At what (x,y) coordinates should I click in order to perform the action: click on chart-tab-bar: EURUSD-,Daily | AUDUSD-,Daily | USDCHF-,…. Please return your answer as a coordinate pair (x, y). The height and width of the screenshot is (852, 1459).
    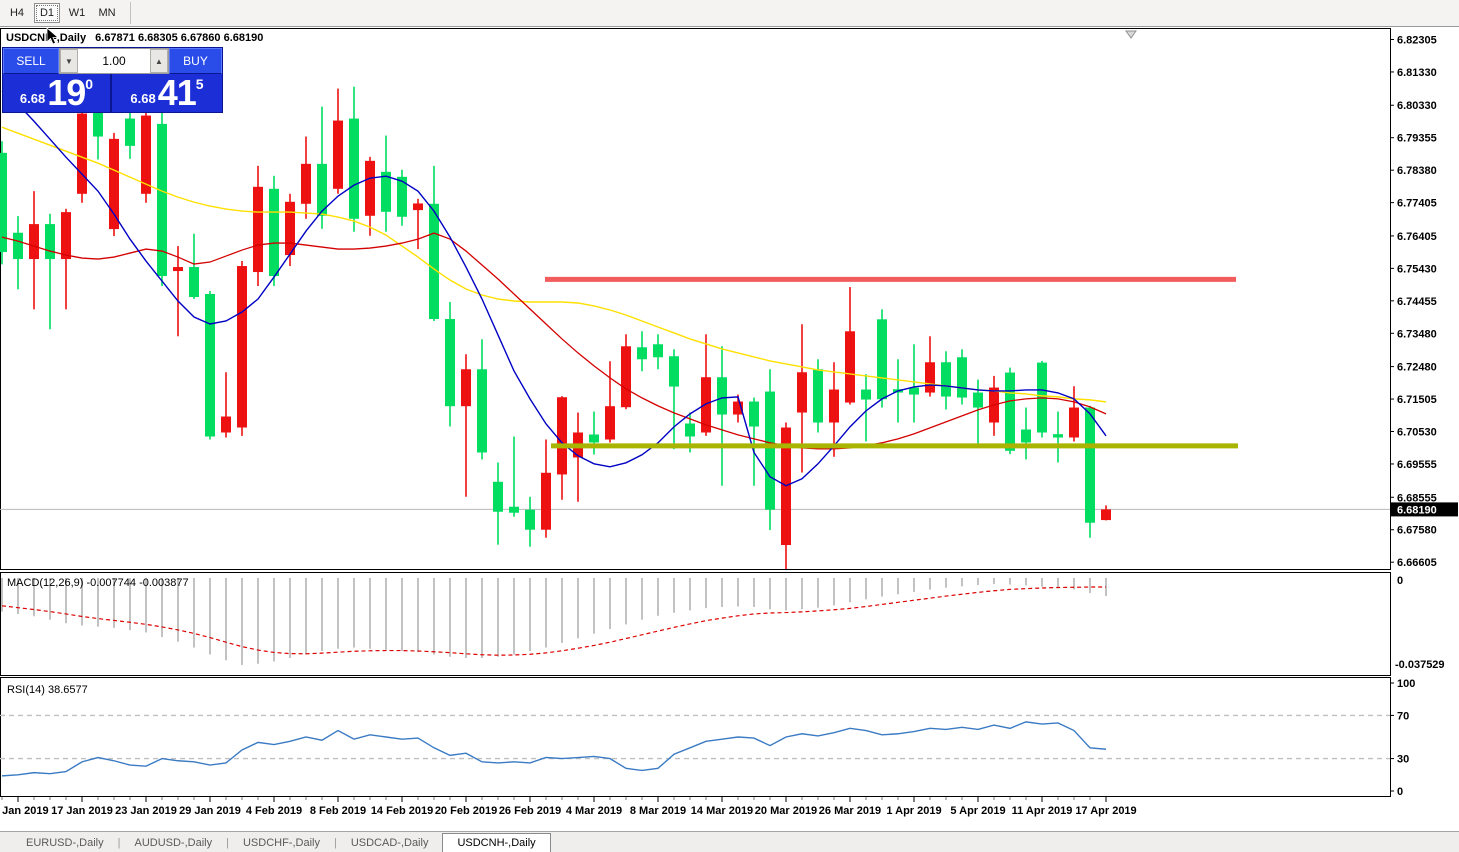
    Looking at the image, I should click on (729, 841).